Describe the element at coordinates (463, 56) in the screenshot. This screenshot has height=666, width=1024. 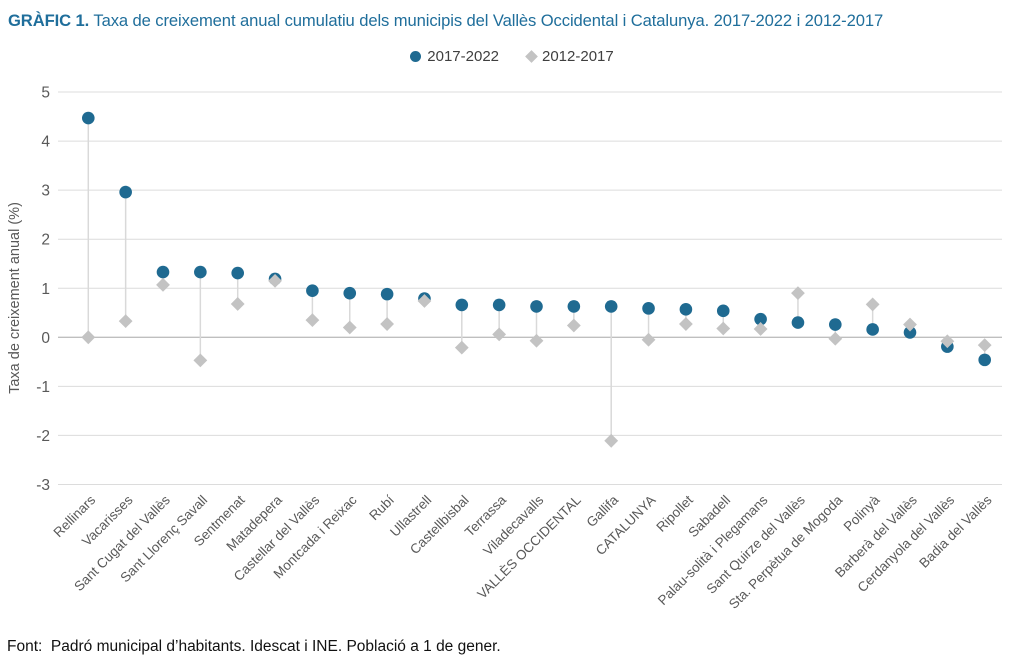
I see `legend-label-2017-2022: 2017-2022` at that location.